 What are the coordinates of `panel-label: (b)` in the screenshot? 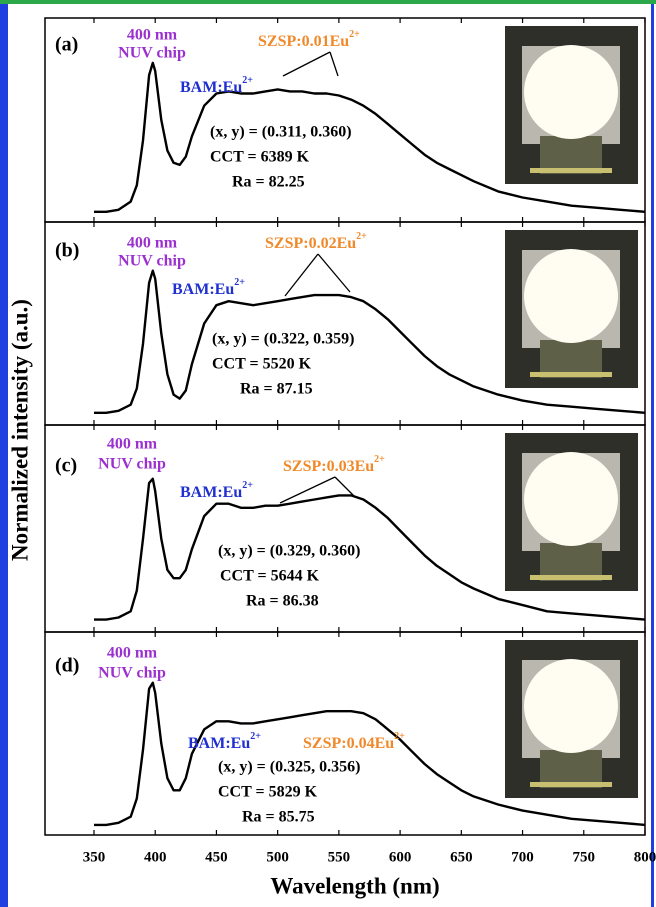 It's located at (67, 251).